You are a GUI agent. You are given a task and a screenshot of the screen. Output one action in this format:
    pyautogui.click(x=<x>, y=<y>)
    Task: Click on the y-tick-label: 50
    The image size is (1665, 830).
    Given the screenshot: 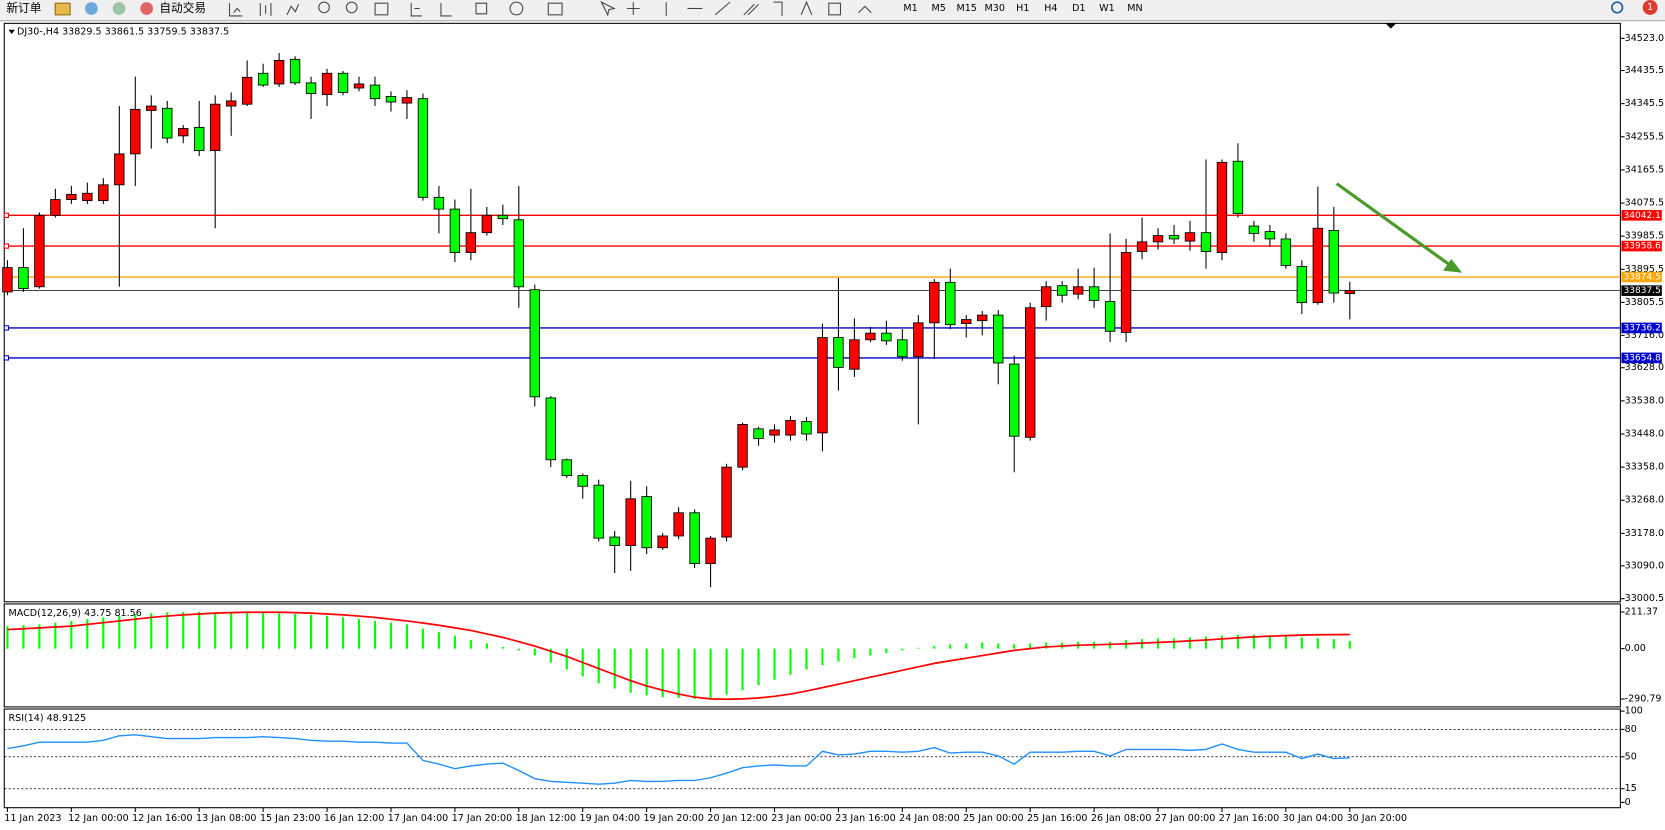 What is the action you would take?
    pyautogui.click(x=1631, y=756)
    